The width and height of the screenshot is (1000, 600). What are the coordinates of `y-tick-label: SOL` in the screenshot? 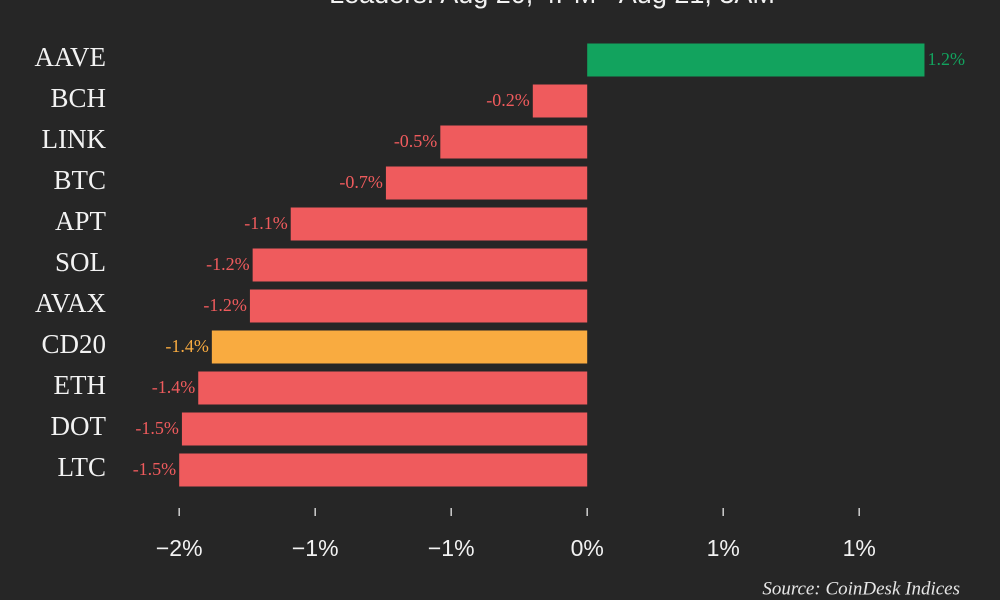 It's located at (80, 262).